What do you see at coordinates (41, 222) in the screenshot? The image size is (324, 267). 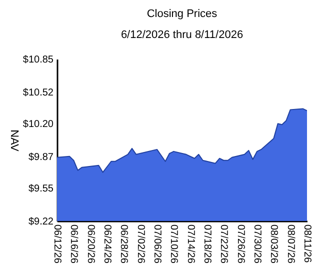 I see `y-tick-label: $9.22` at bounding box center [41, 222].